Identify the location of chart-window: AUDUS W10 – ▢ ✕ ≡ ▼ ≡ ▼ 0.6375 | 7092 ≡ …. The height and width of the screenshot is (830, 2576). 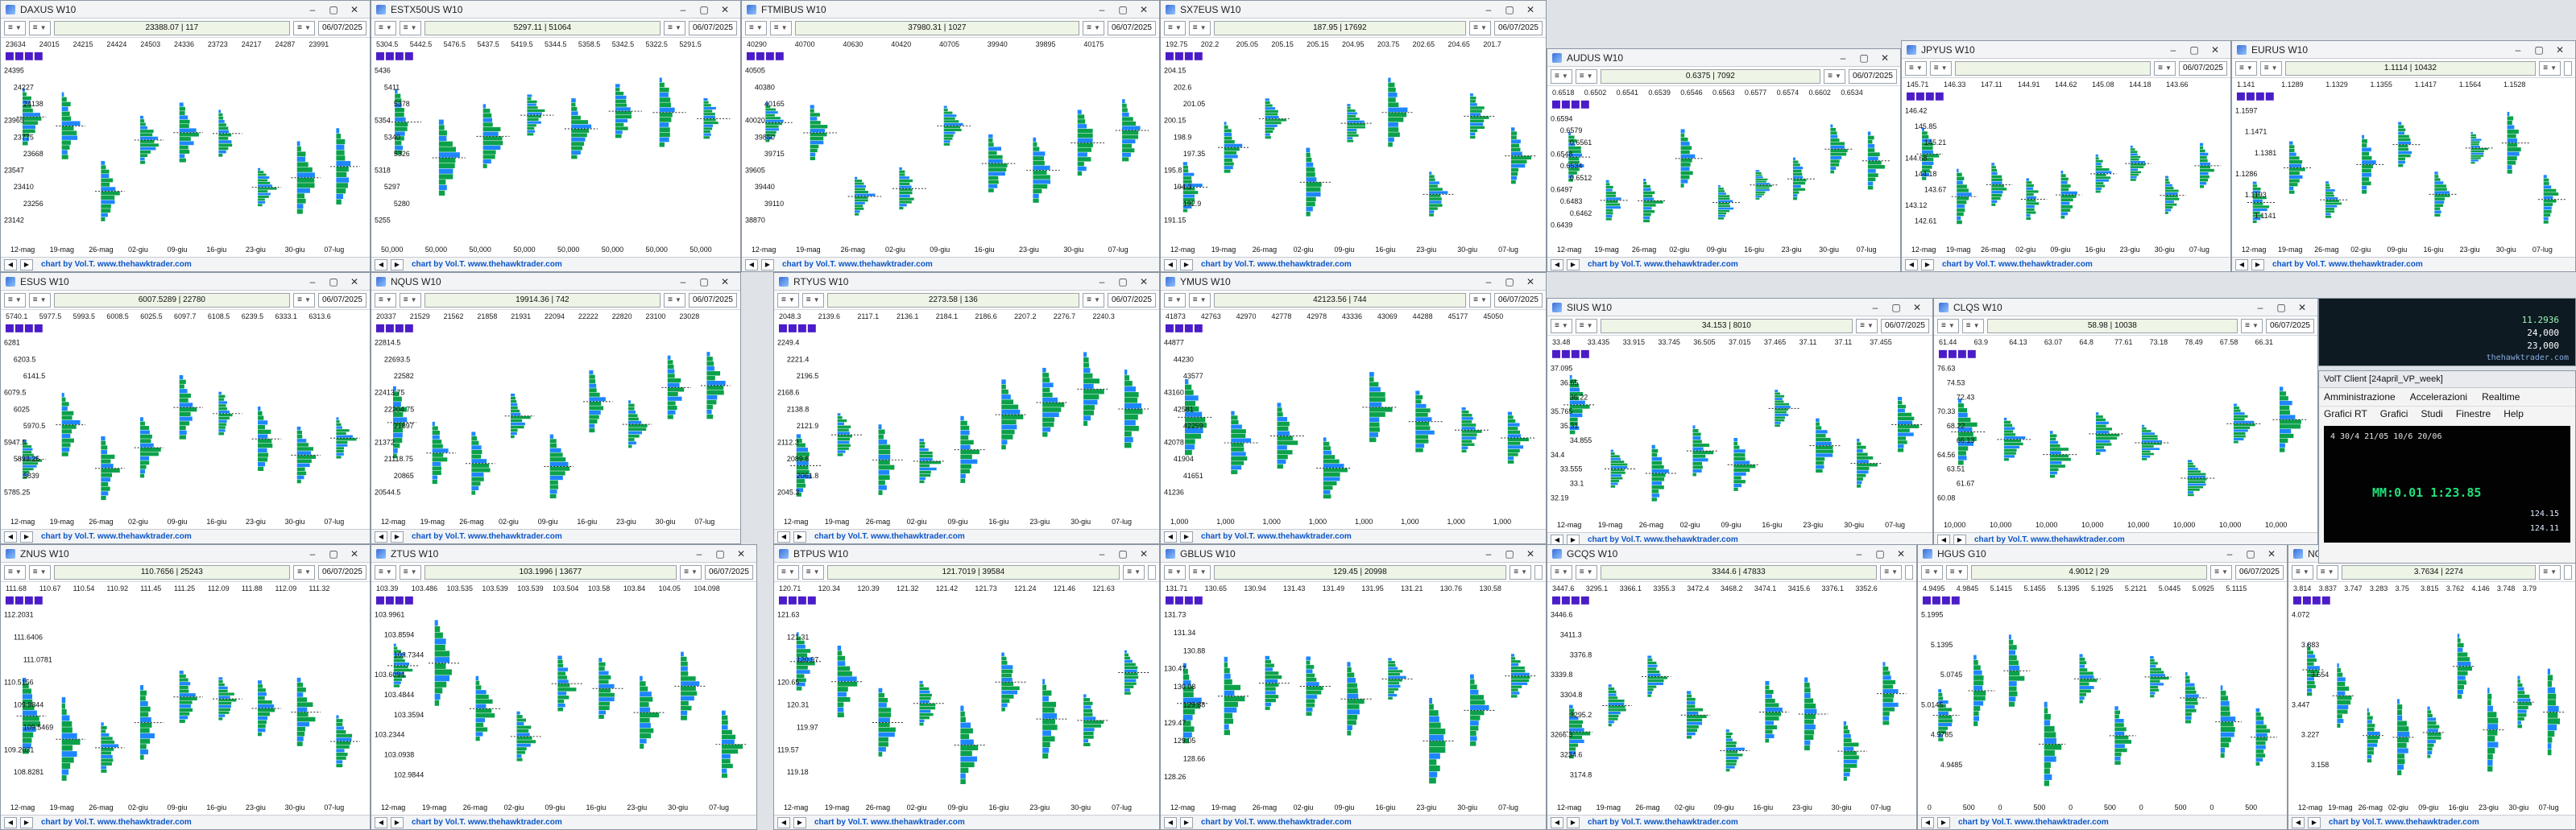
(1724, 160).